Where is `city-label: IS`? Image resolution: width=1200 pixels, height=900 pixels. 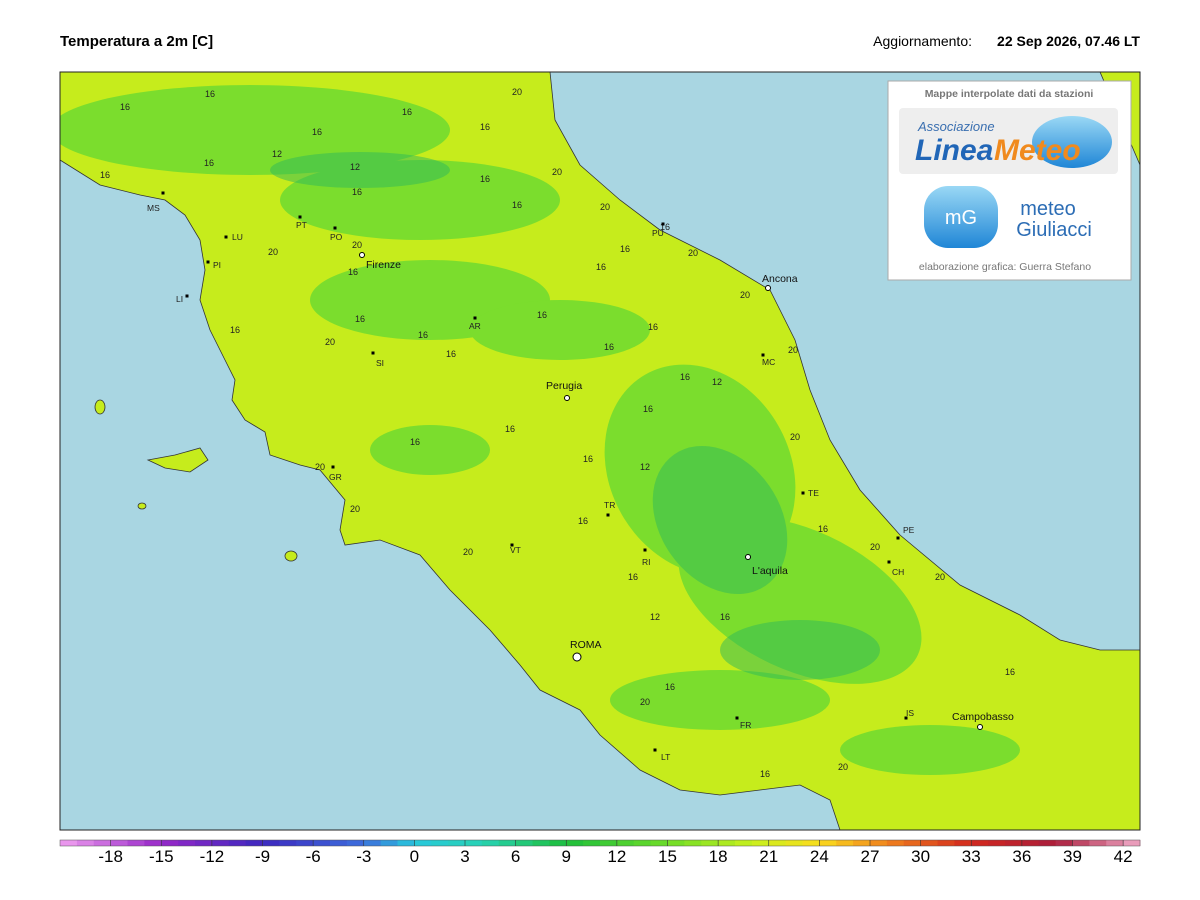 city-label: IS is located at coordinates (910, 713).